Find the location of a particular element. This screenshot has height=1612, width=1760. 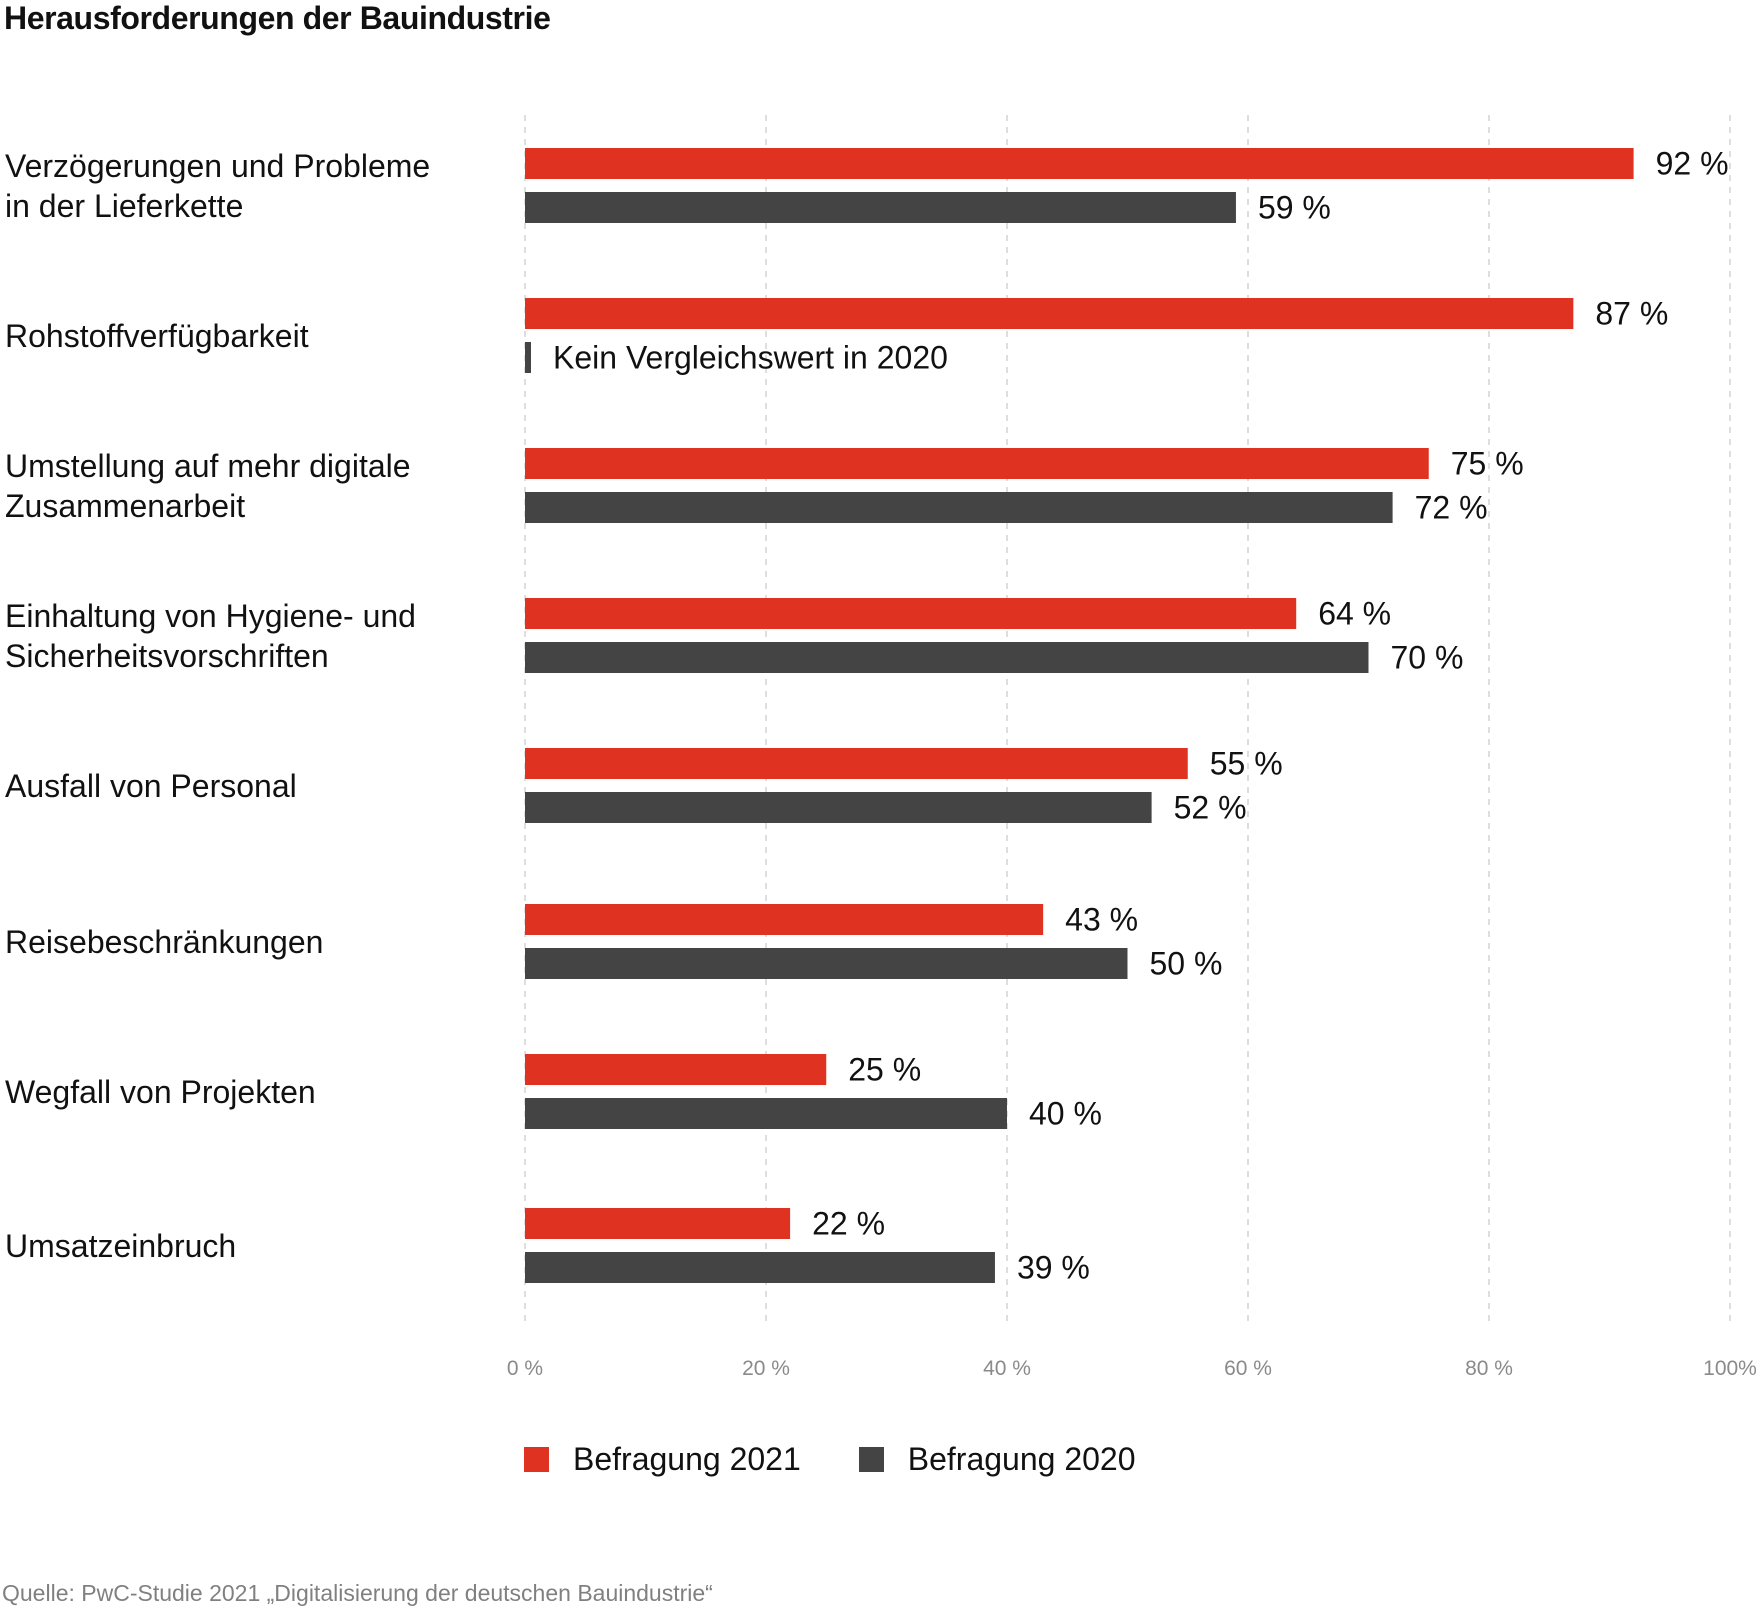

category-label: Reisebeschränkungen is located at coordinates (255, 942).